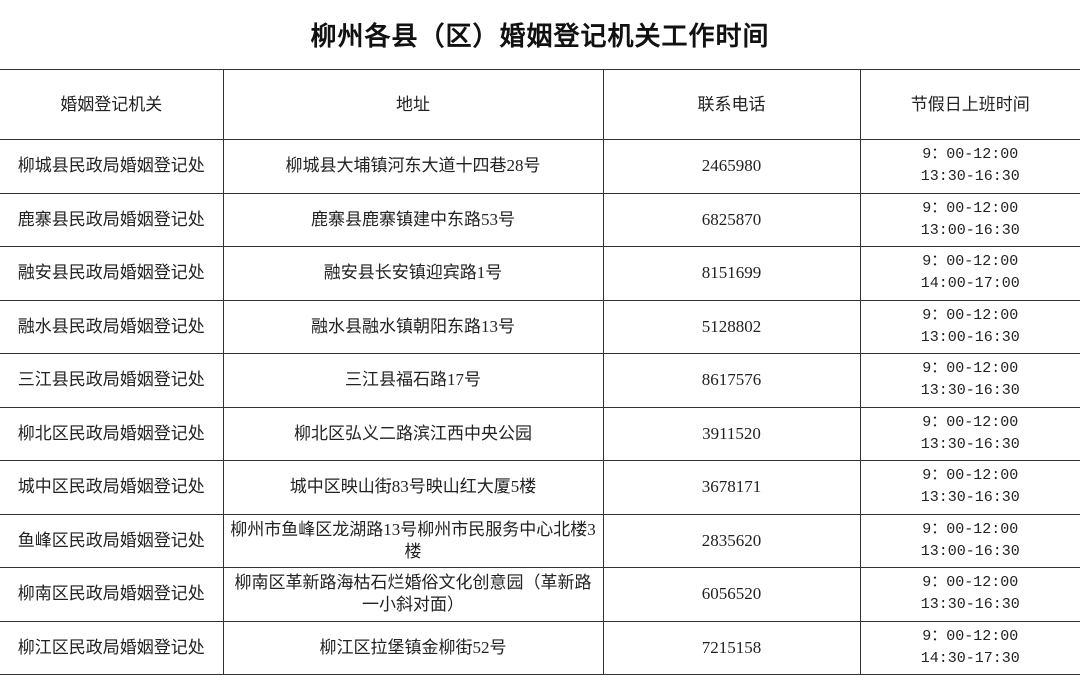 The height and width of the screenshot is (675, 1080). Describe the element at coordinates (731, 273) in the screenshot. I see `phone-cell: 8151699` at that location.